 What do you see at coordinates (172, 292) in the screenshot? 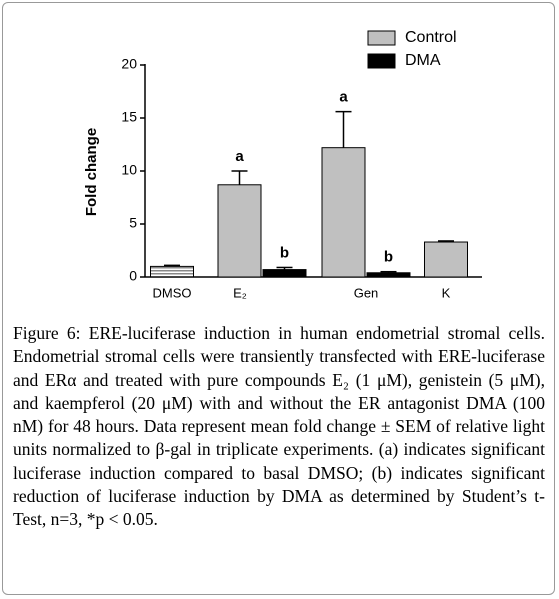
I see `x-tick-label: DMSO` at bounding box center [172, 292].